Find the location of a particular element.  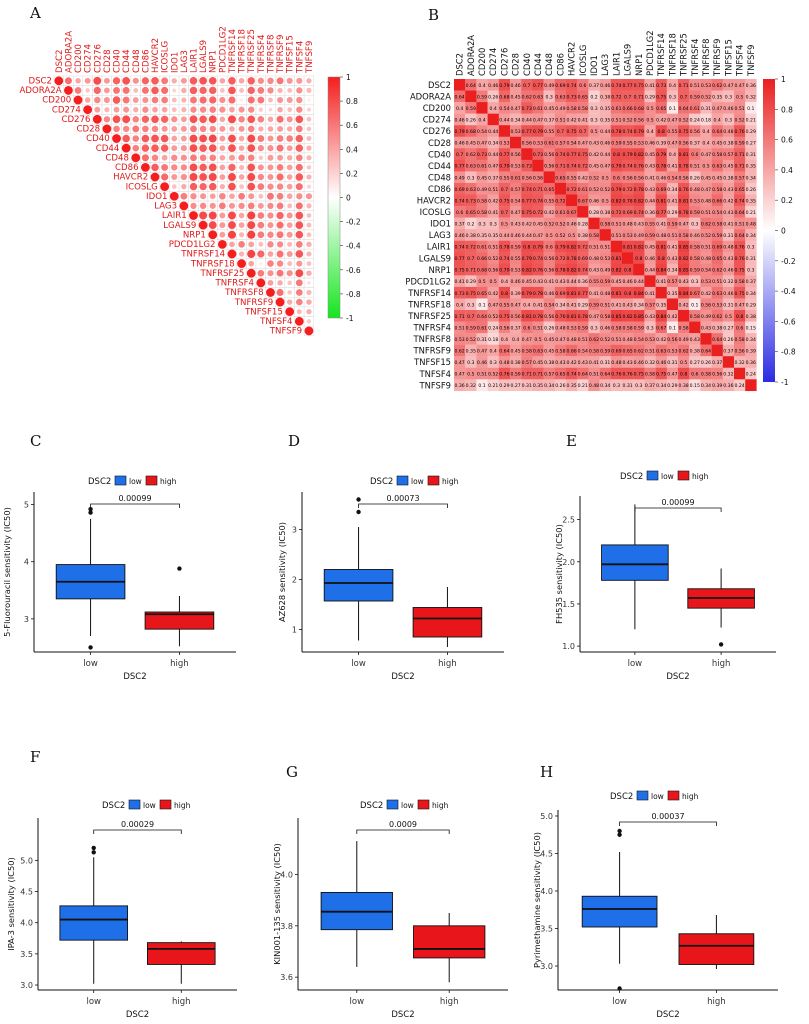

col-label: ICOSLG is located at coordinates (583, 60).